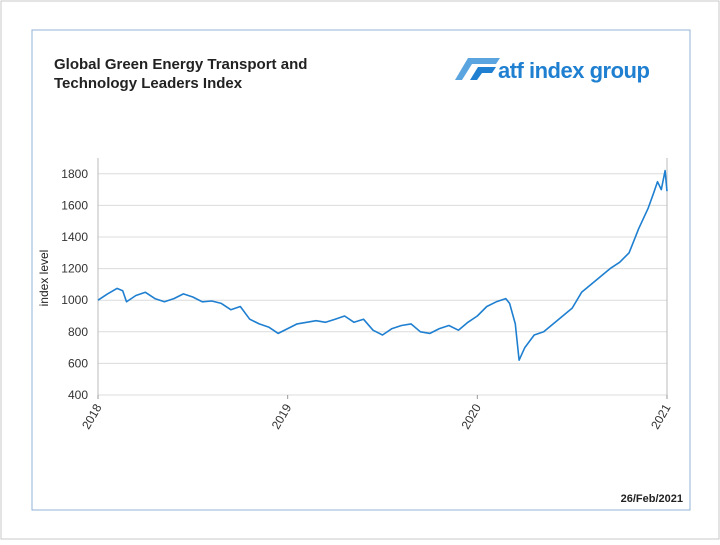 This screenshot has height=545, width=720. Describe the element at coordinates (78, 332) in the screenshot. I see `y-tick-label: 800` at that location.